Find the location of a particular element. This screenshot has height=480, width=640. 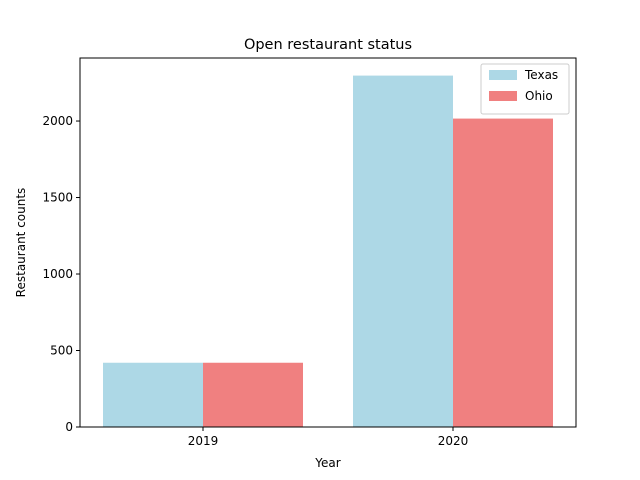

y-tick-label: 1000 is located at coordinates (57, 274).